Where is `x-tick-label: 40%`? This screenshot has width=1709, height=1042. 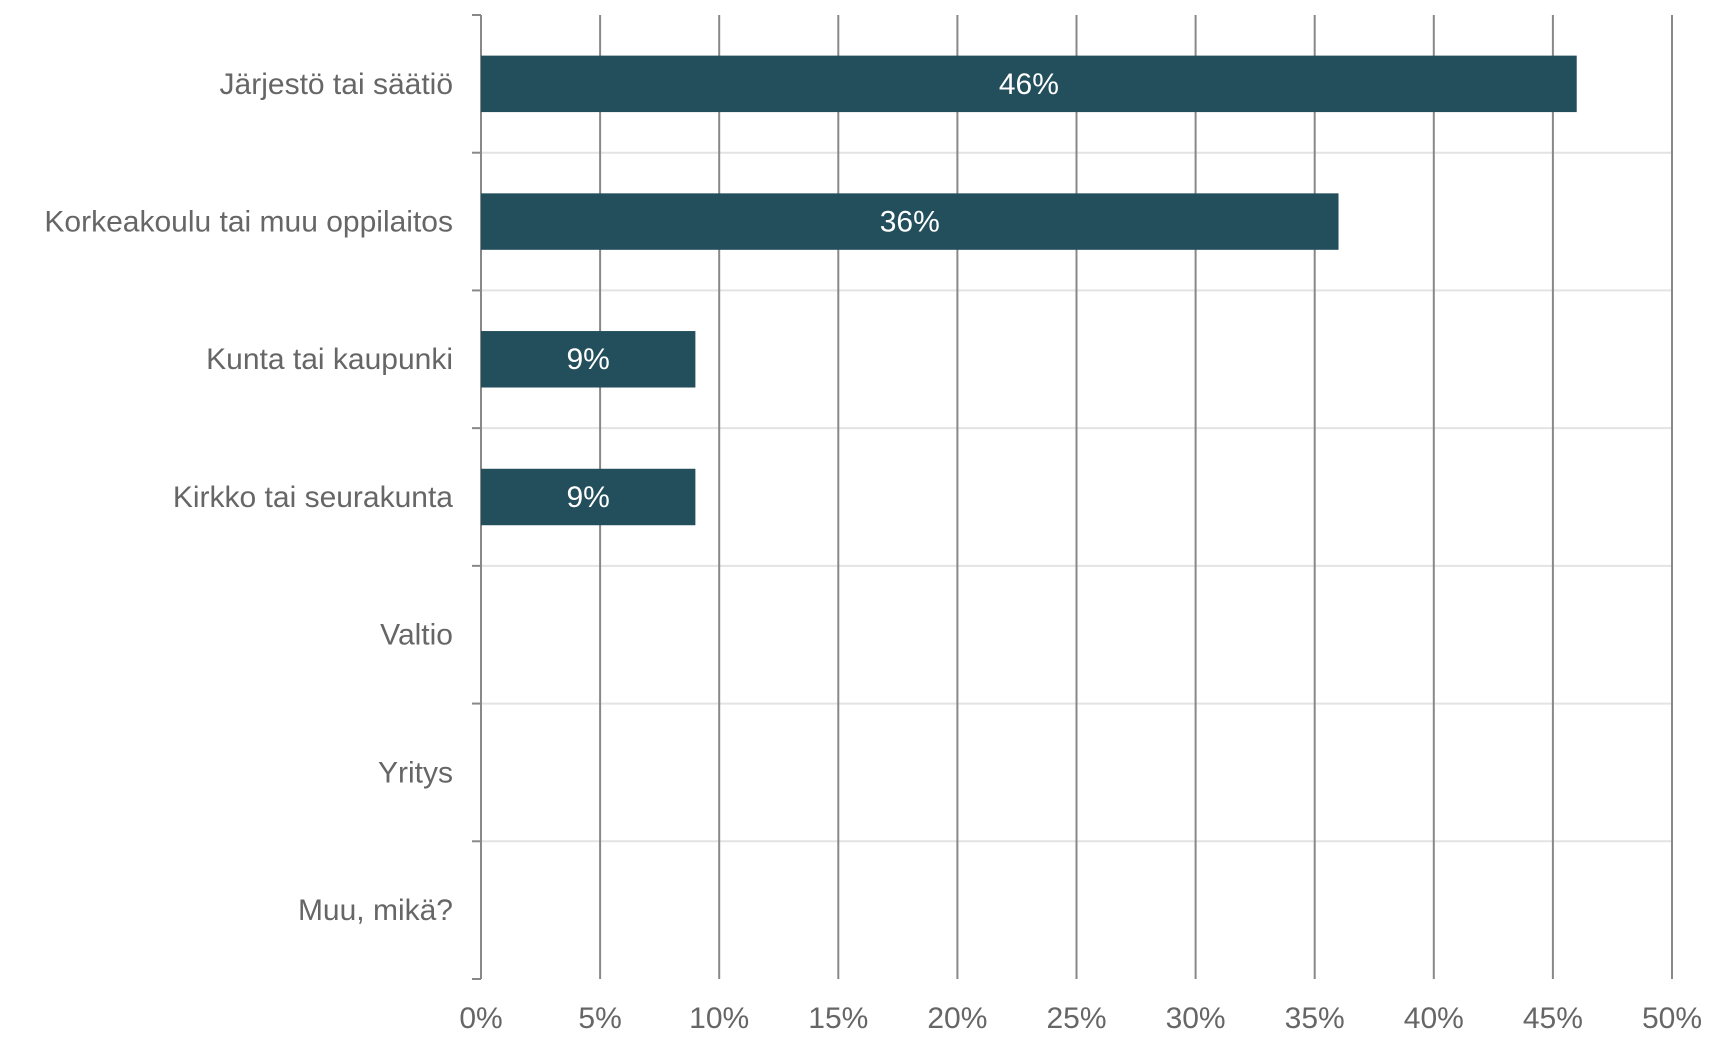
x-tick-label: 40% is located at coordinates (1434, 1018).